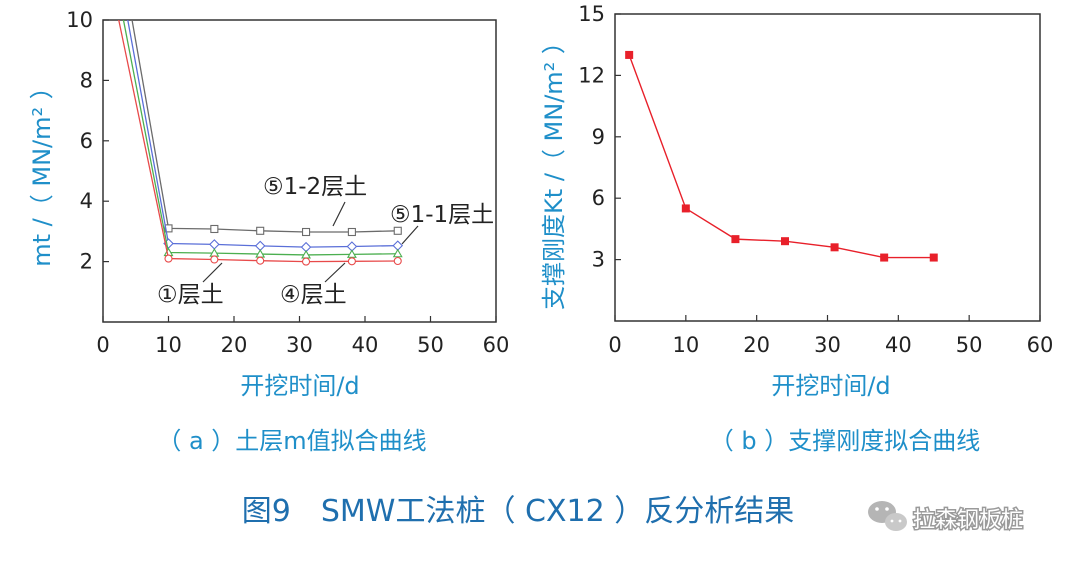 The width and height of the screenshot is (1080, 564). What do you see at coordinates (554, 170) in the screenshot?
I see `panel-b-ylabel: 支撑刚度Kt /（ MN/m² ）` at bounding box center [554, 170].